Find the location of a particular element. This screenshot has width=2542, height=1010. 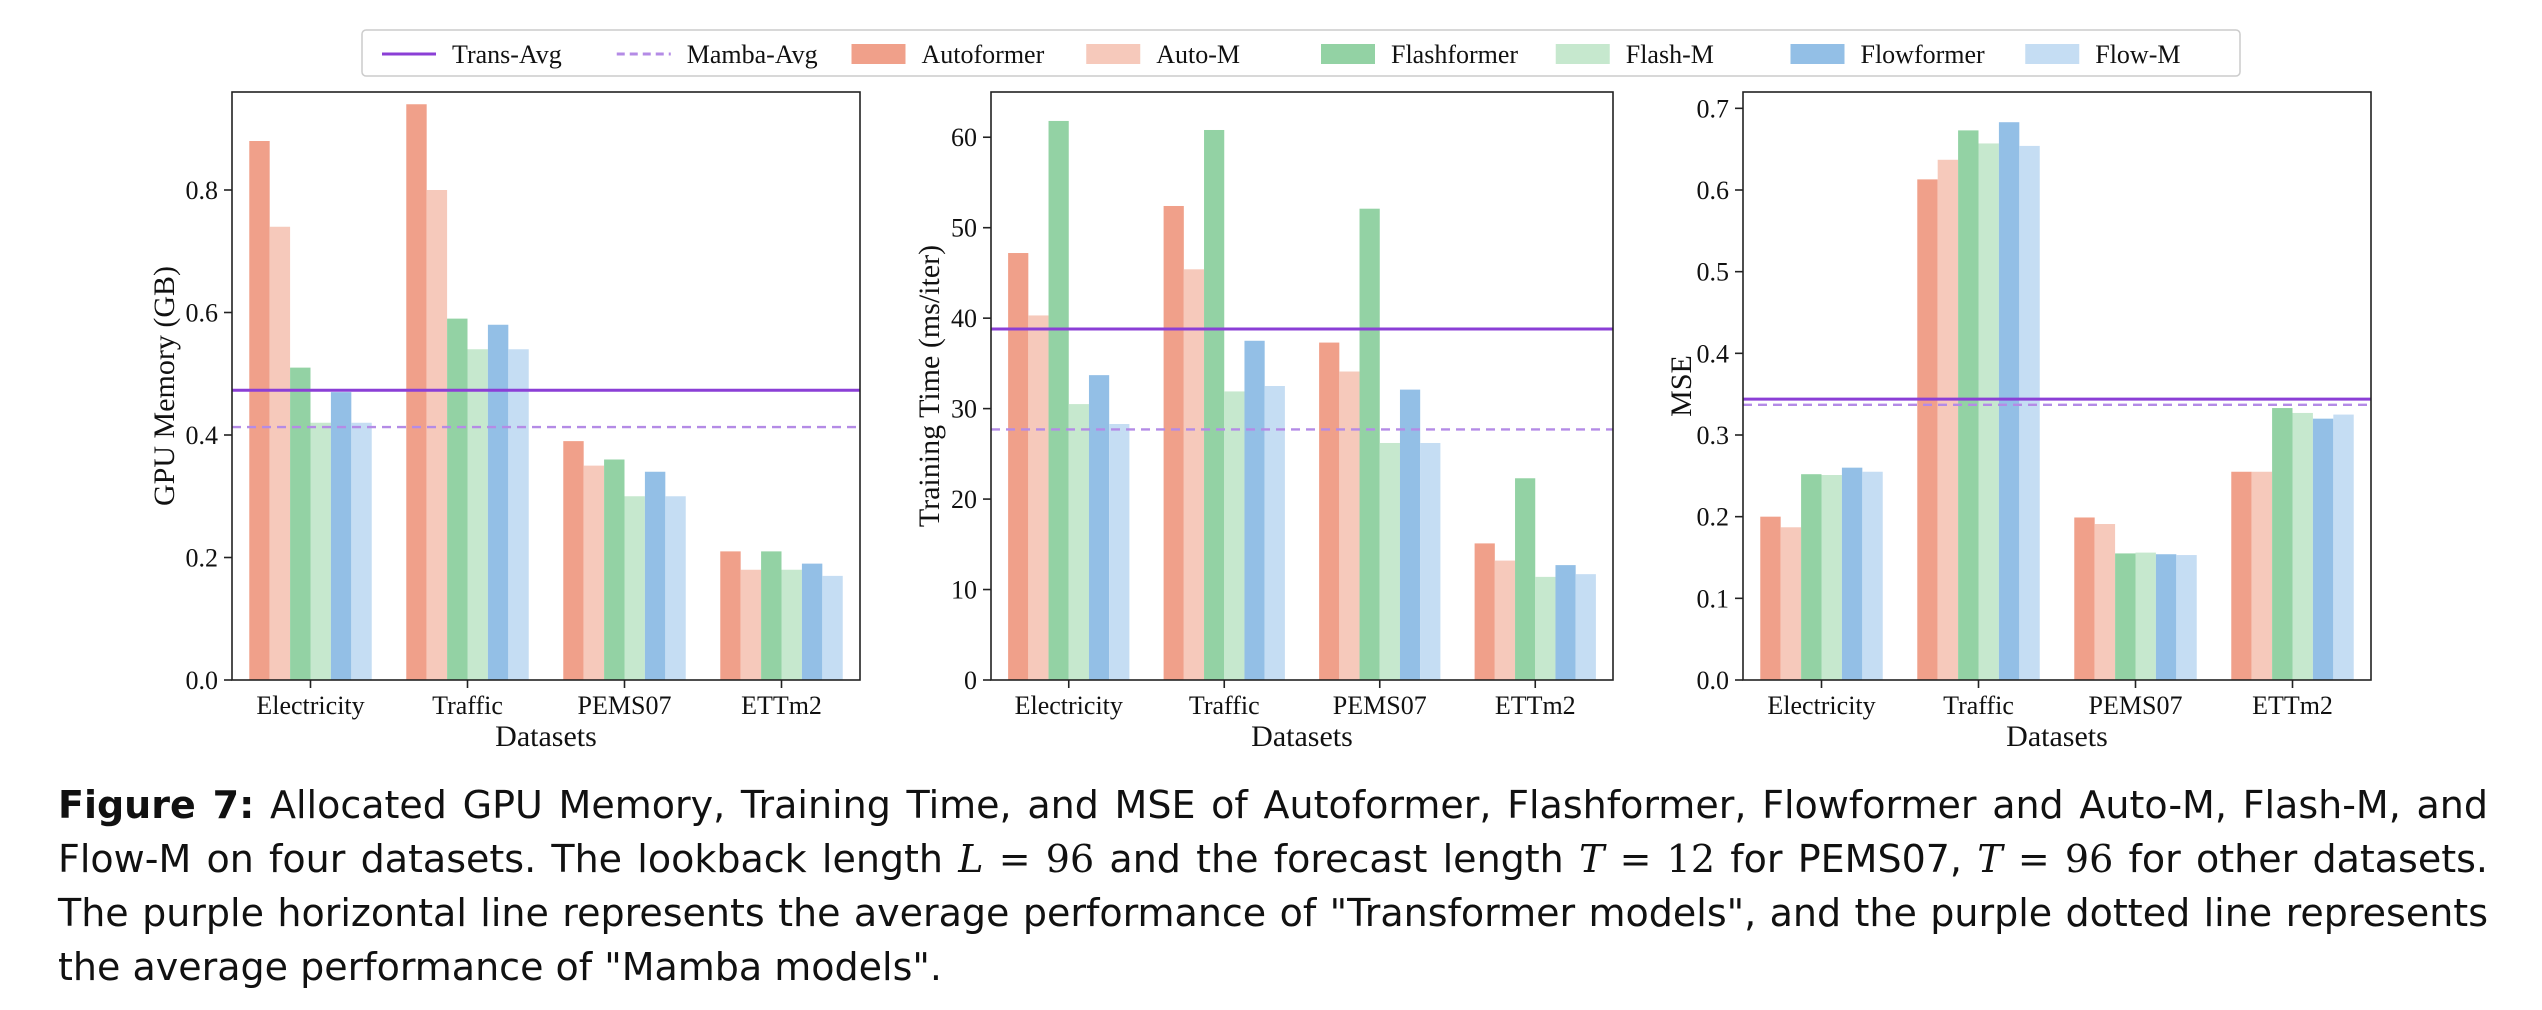

bar-flashformer-pems07 is located at coordinates (614, 569).